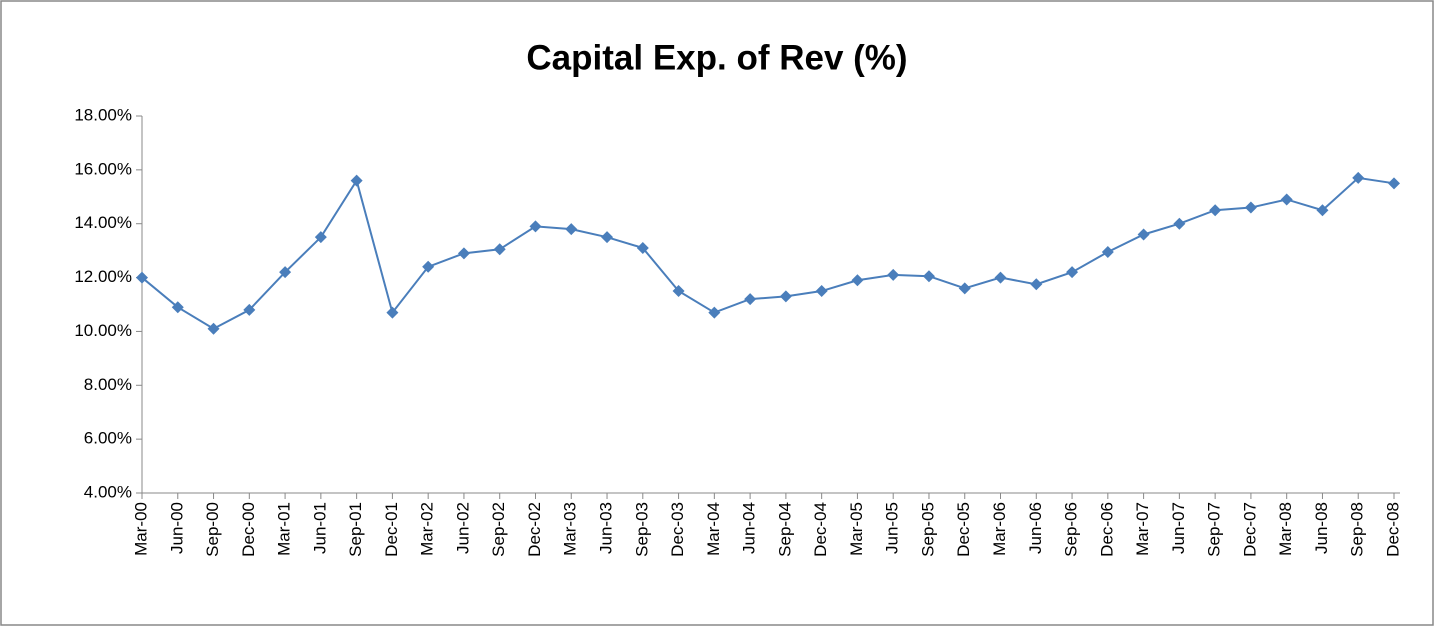 This screenshot has height=626, width=1434. I want to click on x-tick-label: Sep-03, so click(641, 529).